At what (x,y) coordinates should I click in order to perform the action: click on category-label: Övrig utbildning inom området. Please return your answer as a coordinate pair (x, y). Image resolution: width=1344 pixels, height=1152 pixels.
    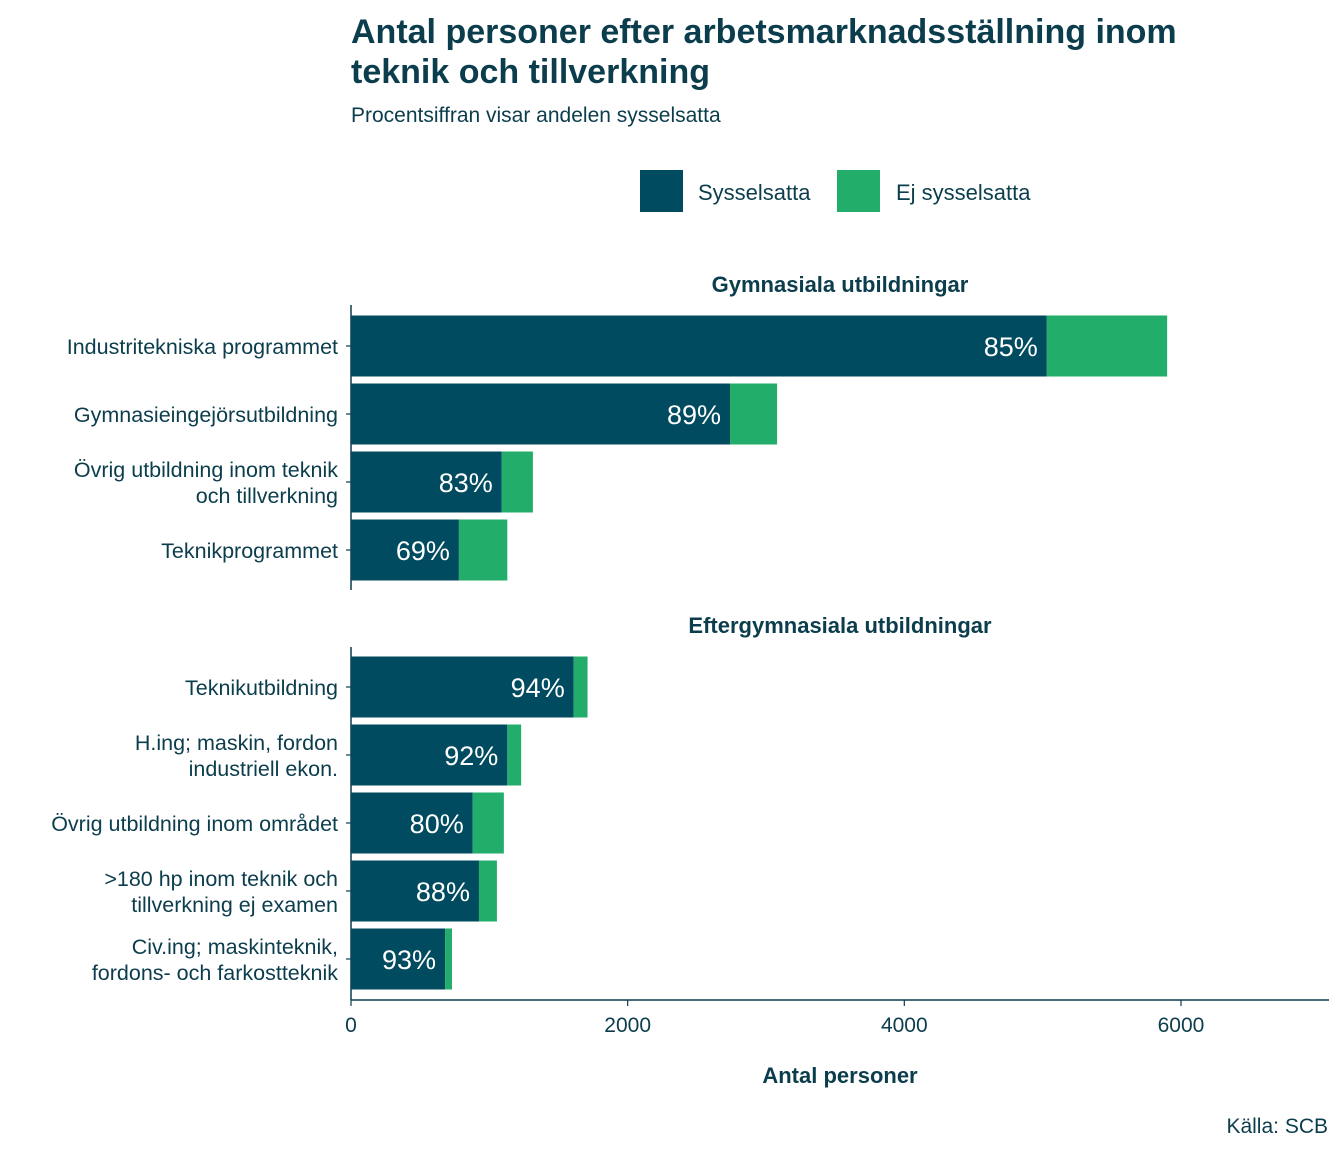
    Looking at the image, I should click on (194, 824).